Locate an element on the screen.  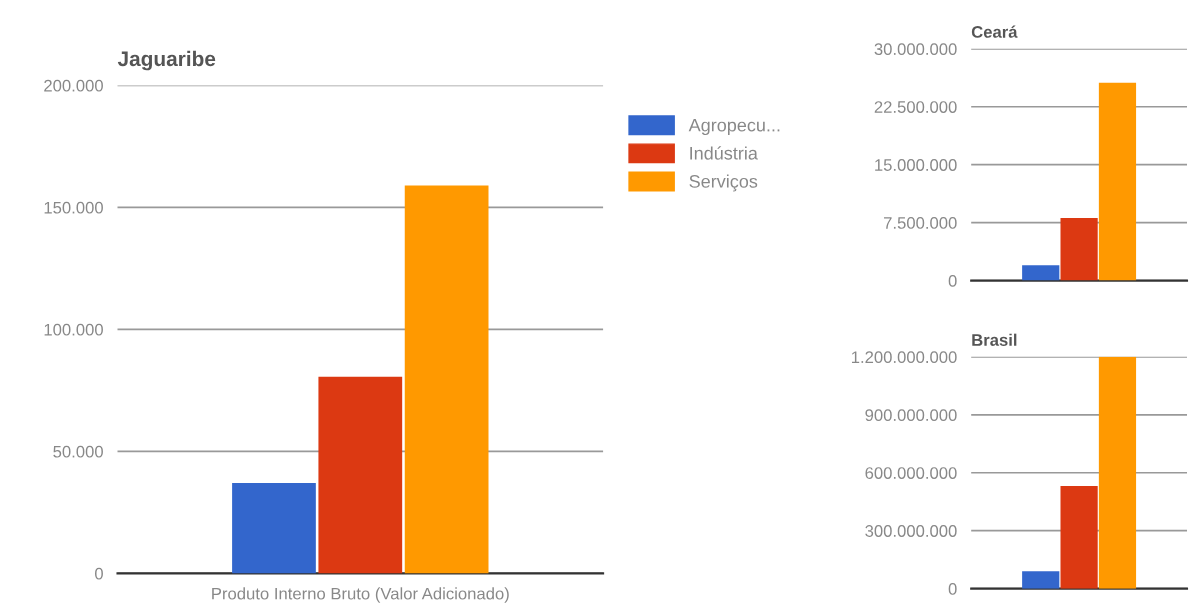
chart-title: Brasil is located at coordinates (994, 339).